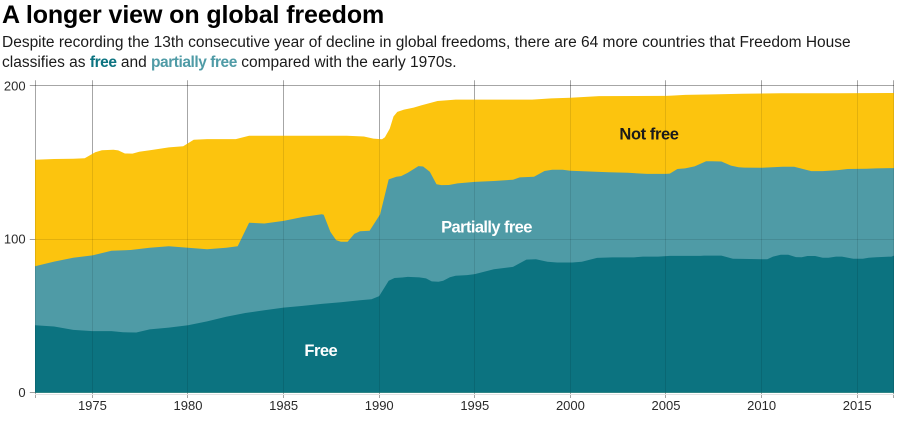 This screenshot has width=900, height=426. What do you see at coordinates (761, 405) in the screenshot?
I see `svg-text: 2010` at bounding box center [761, 405].